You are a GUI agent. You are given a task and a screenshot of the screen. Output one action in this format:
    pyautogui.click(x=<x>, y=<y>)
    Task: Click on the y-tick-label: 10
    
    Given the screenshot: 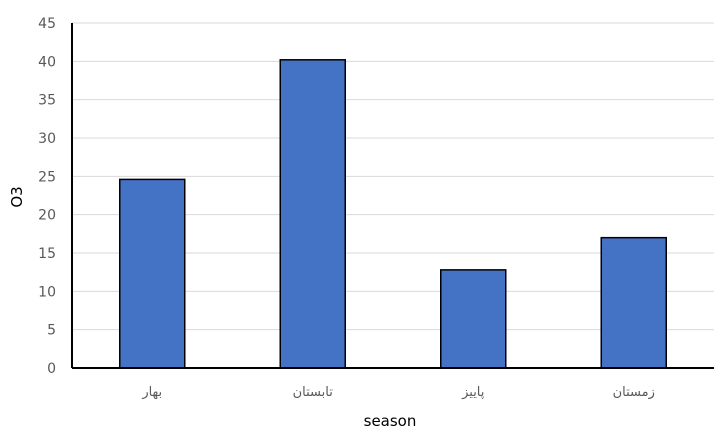 What is the action you would take?
    pyautogui.click(x=47, y=292)
    